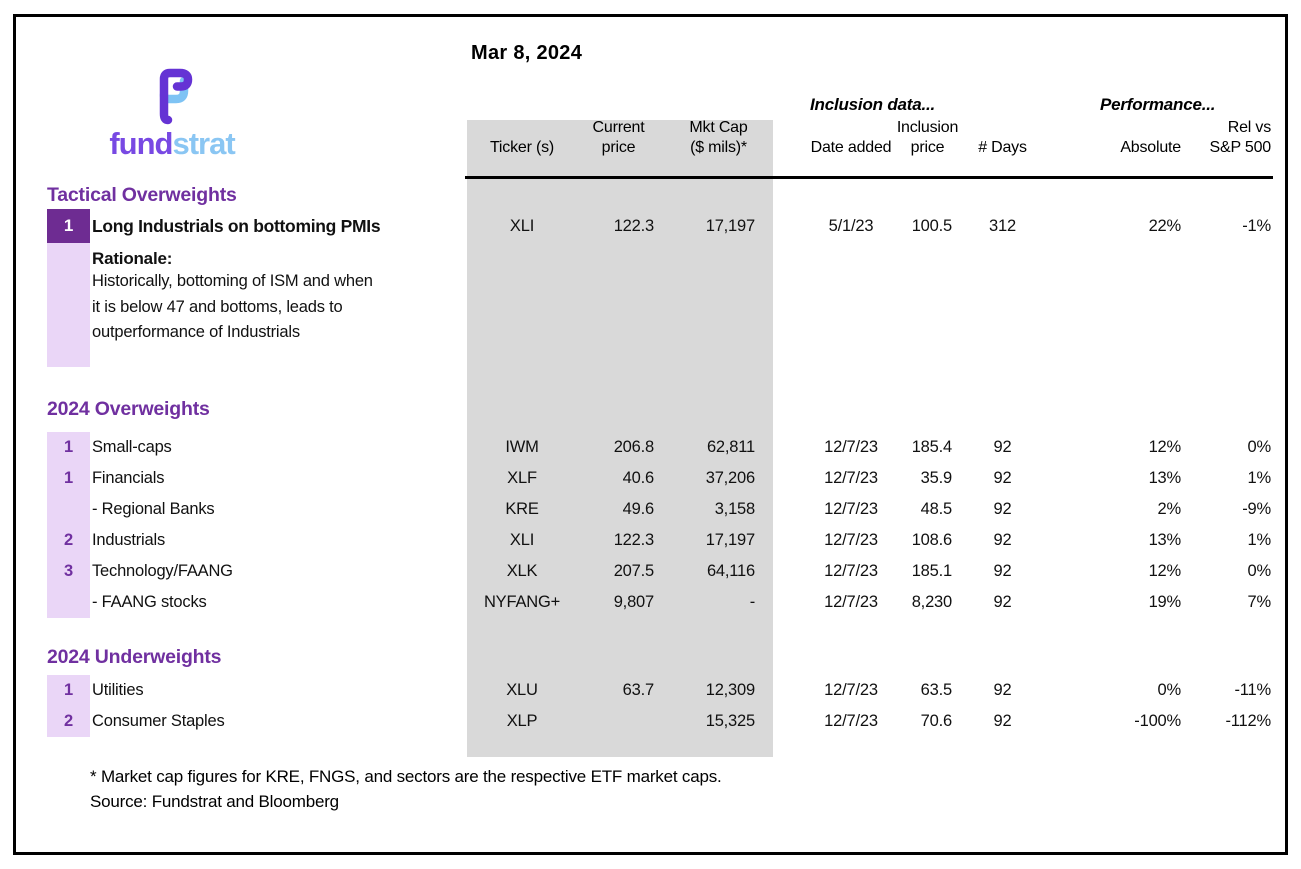 This screenshot has width=1301, height=869. I want to click on section-title-2024-underweights: 2024 Underweights, so click(134, 657).